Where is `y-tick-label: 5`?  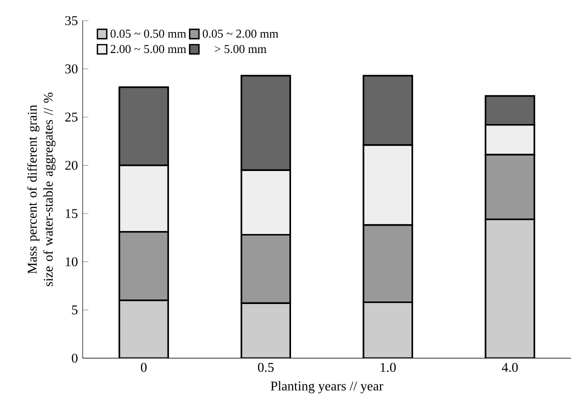
y-tick-label: 5 is located at coordinates (75, 309).